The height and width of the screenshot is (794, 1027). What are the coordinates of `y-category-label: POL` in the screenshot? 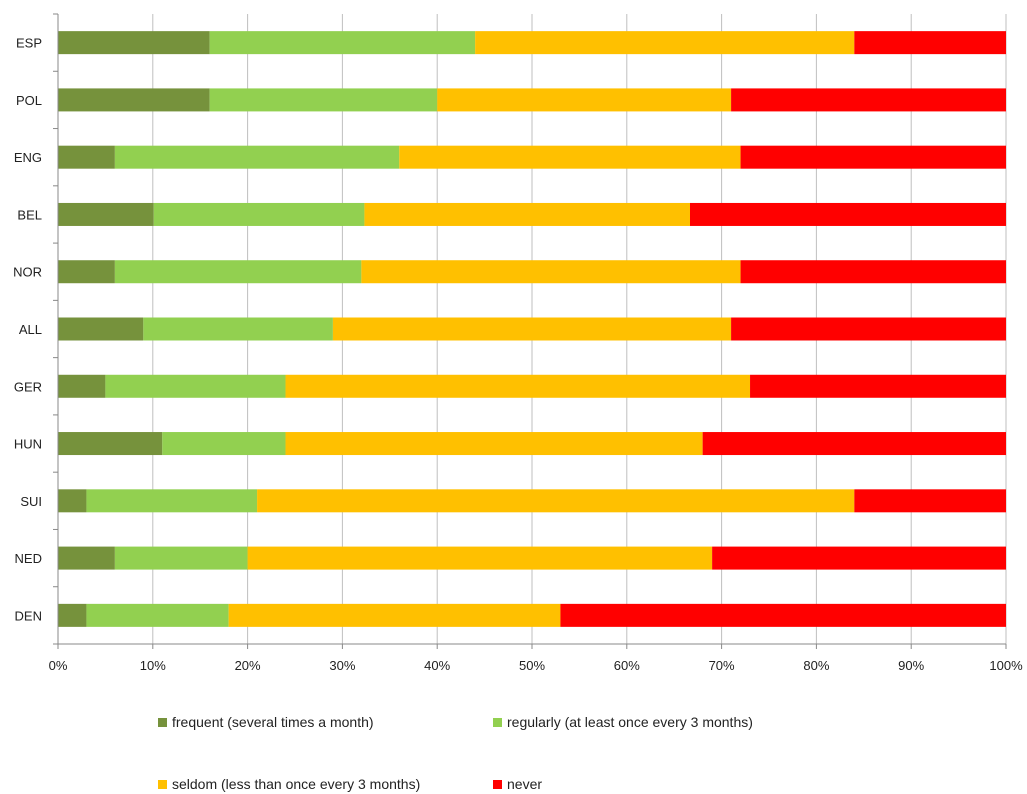 It's located at (29, 100).